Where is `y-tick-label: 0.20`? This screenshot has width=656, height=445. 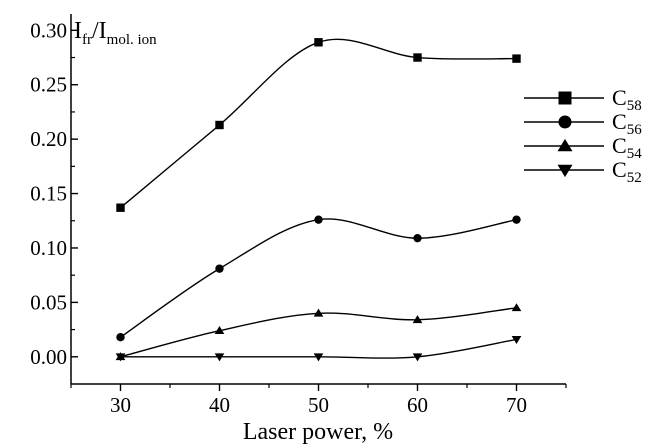
y-tick-label: 0.20 is located at coordinates (48, 139).